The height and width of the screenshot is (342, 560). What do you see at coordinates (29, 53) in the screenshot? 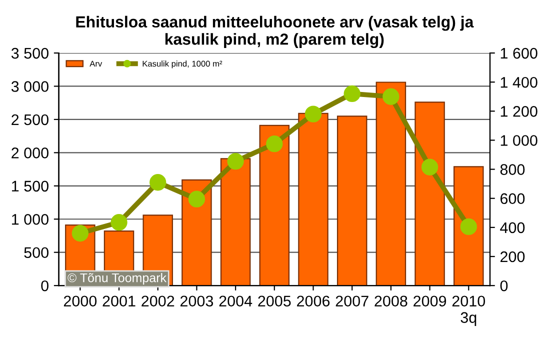
I see `y-tick-label: 3 500` at bounding box center [29, 53].